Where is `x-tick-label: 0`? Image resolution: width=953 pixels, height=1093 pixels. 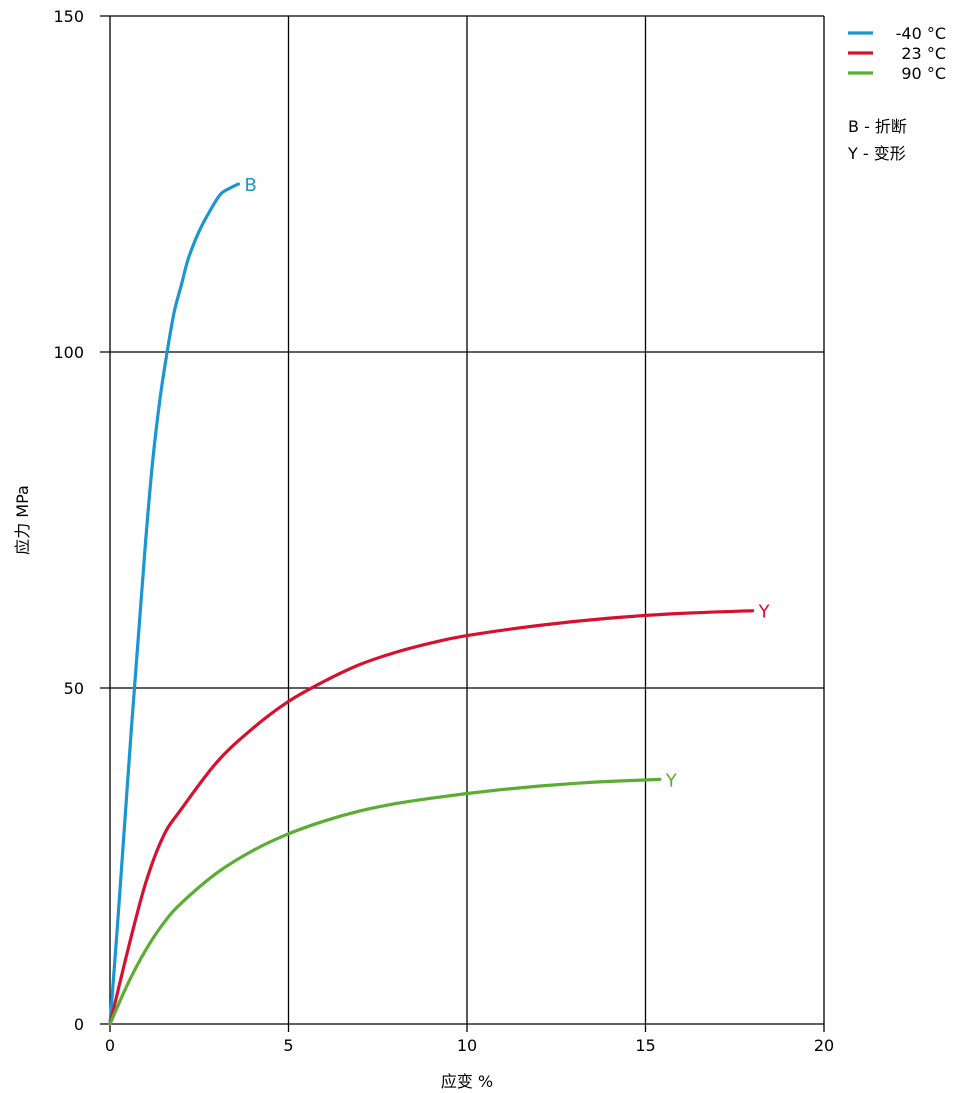 x-tick-label: 0 is located at coordinates (110, 1045).